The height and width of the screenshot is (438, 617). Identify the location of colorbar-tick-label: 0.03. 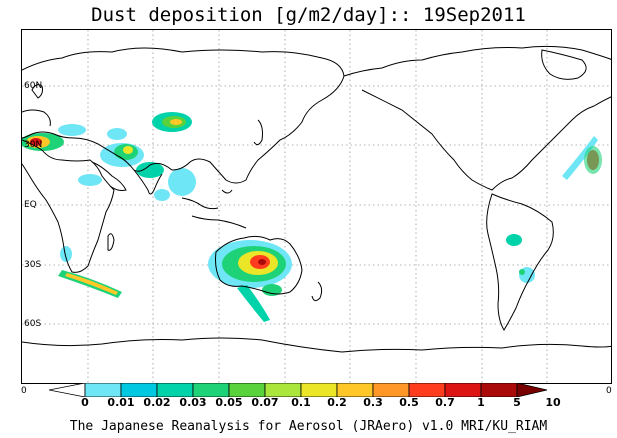
(193, 402).